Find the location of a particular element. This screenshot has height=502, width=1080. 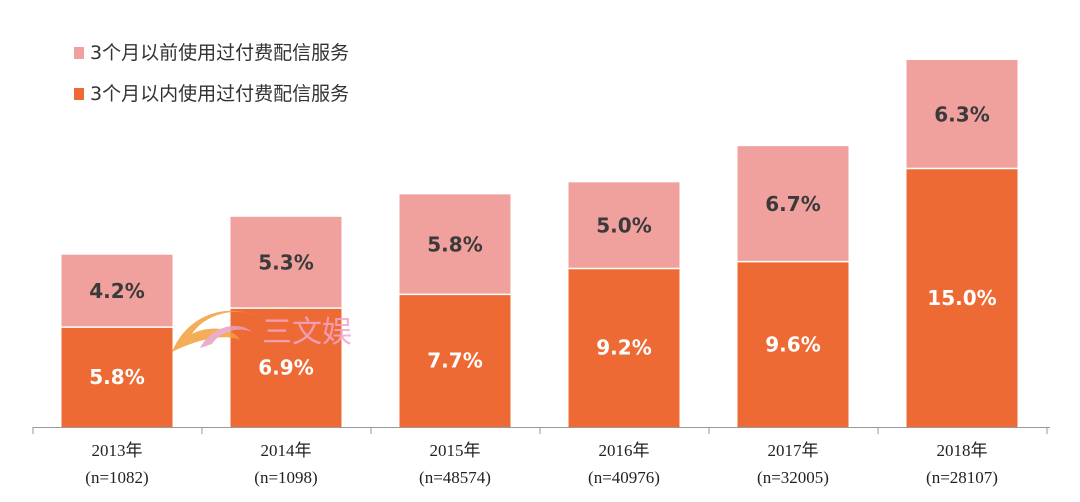

tick-label-n-1: (n=1098) is located at coordinates (285, 477).